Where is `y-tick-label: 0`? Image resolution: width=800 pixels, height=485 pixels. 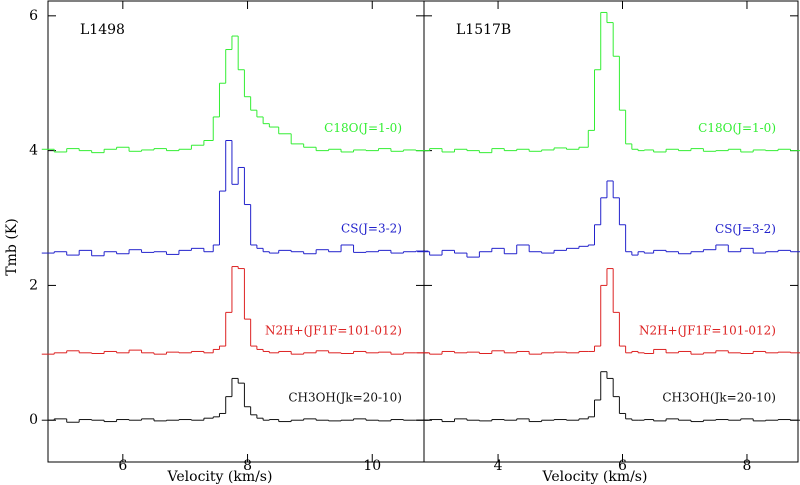 y-tick-label: 0 is located at coordinates (33, 420).